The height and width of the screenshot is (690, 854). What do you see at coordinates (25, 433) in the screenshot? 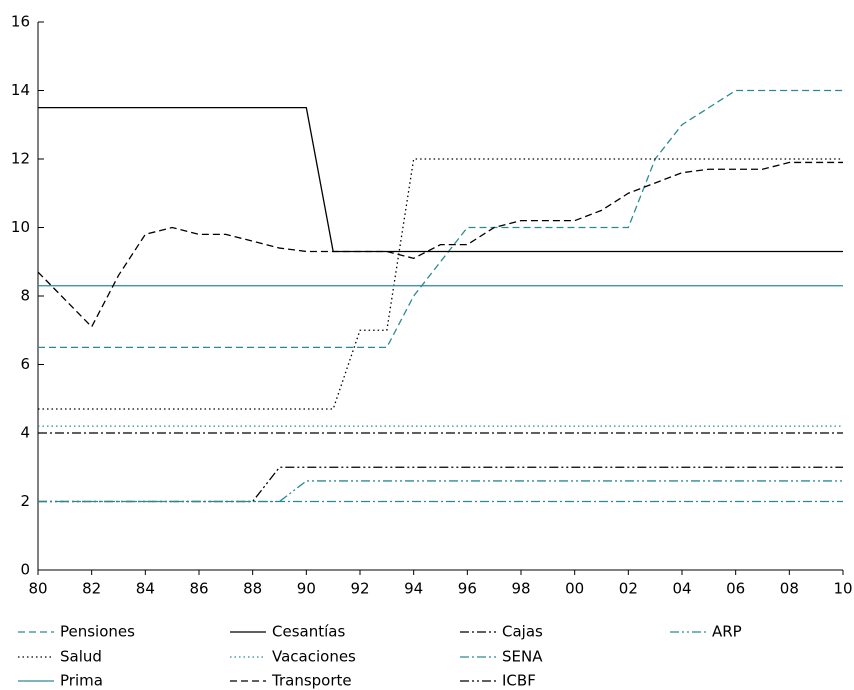
I see `y-tick-label: 4` at bounding box center [25, 433].